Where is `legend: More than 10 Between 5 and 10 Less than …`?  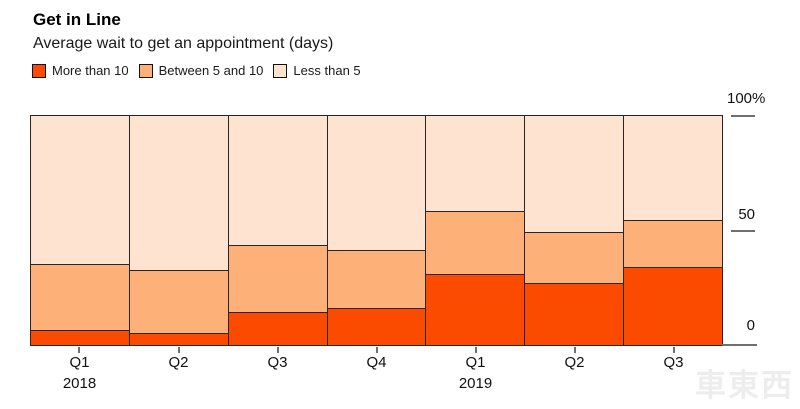
legend: More than 10 Between 5 and 10 Less than … is located at coordinates (201, 70).